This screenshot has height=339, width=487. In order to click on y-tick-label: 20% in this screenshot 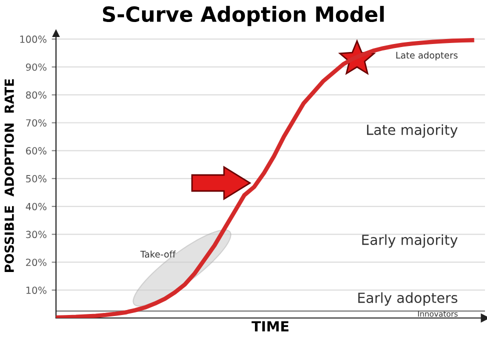, I will do `click(36, 262)`.